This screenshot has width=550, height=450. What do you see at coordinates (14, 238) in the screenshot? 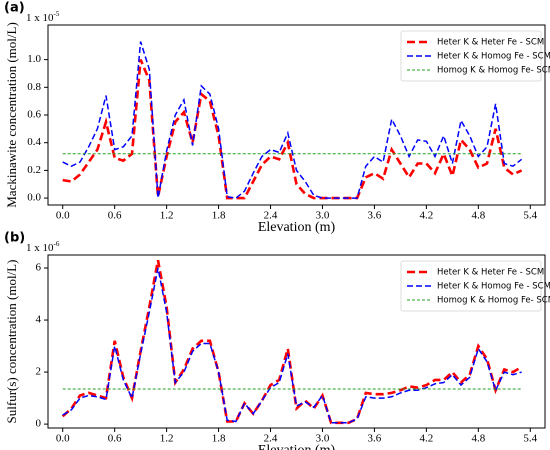
I see `panel-label: (b)` at bounding box center [14, 238].